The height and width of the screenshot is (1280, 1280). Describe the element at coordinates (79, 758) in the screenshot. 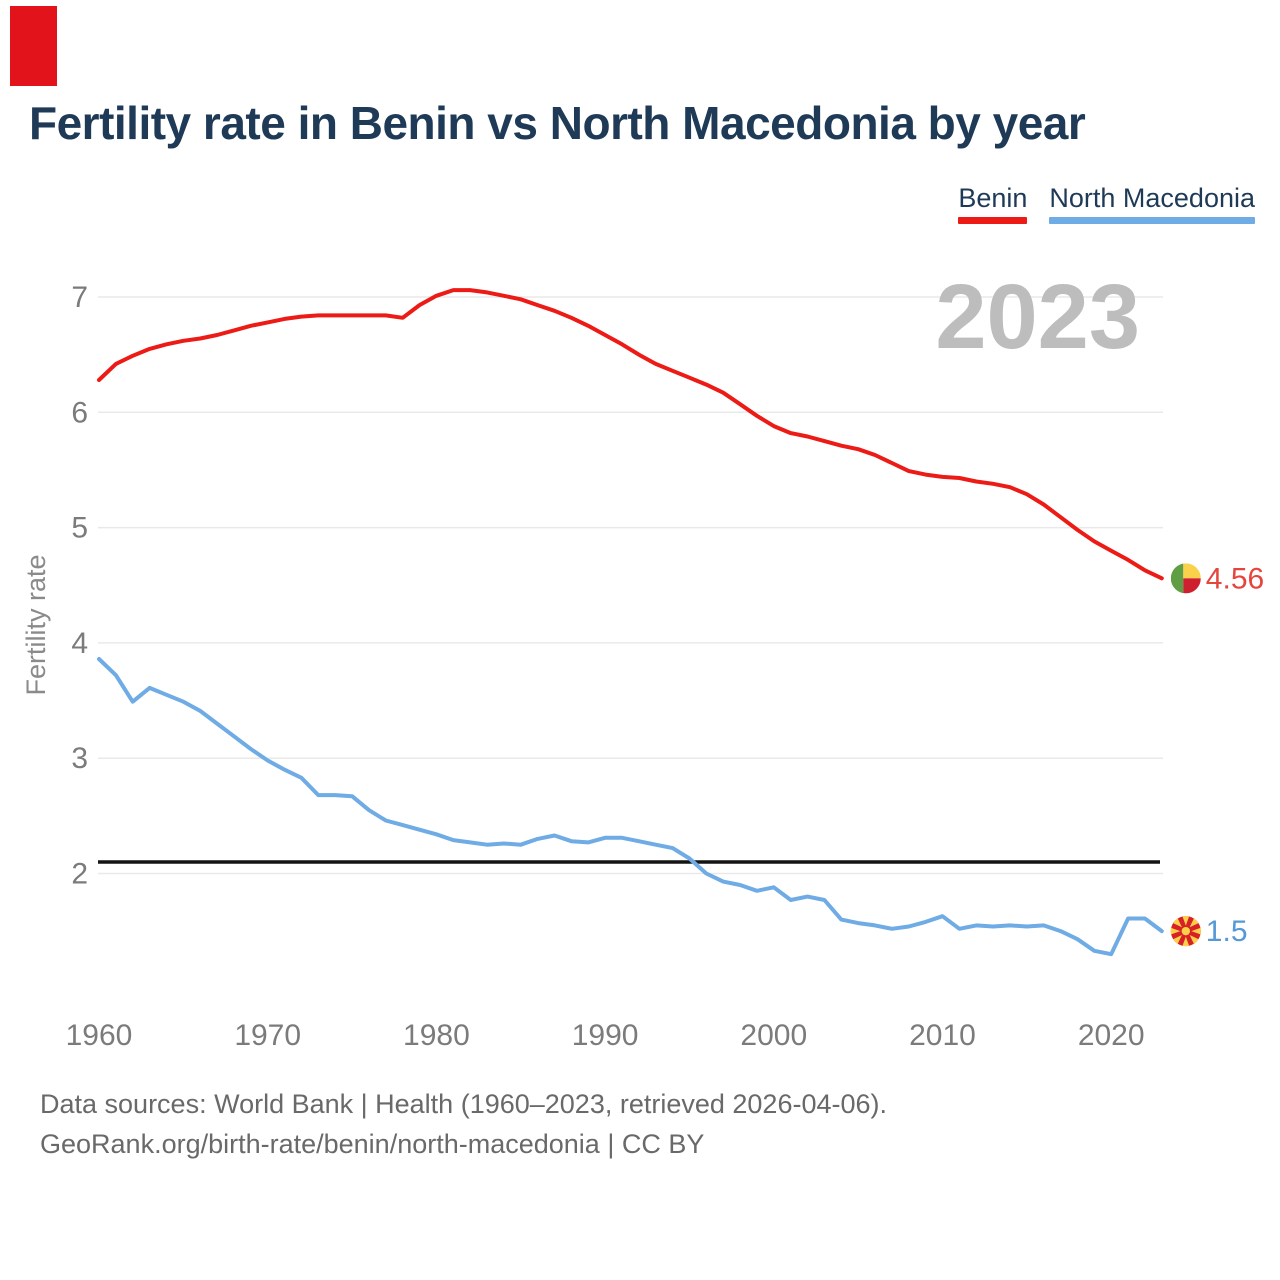

I see `y-tick-label-3: 3` at that location.